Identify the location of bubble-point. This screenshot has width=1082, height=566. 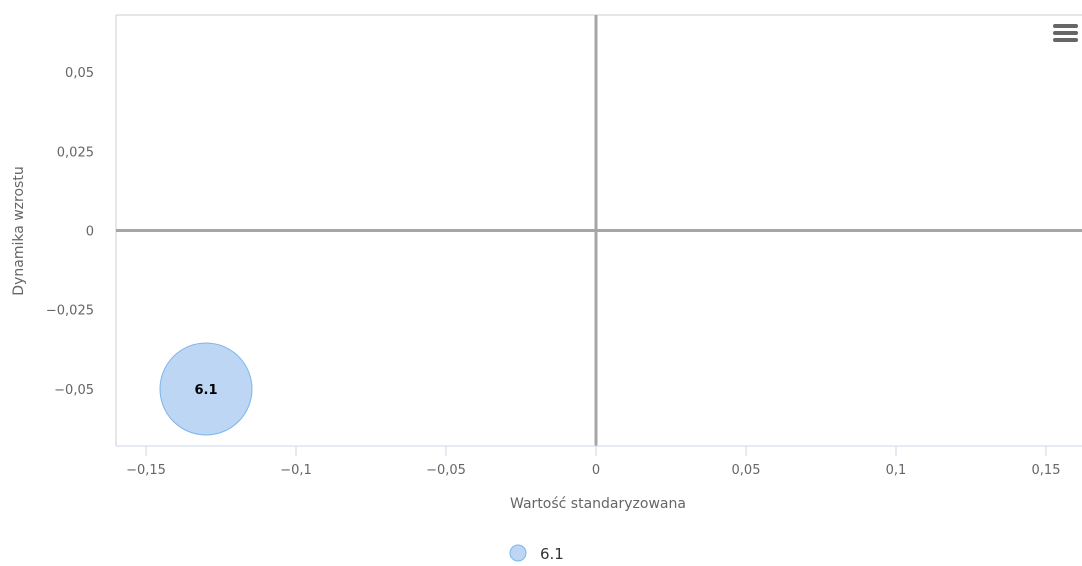
(206, 389).